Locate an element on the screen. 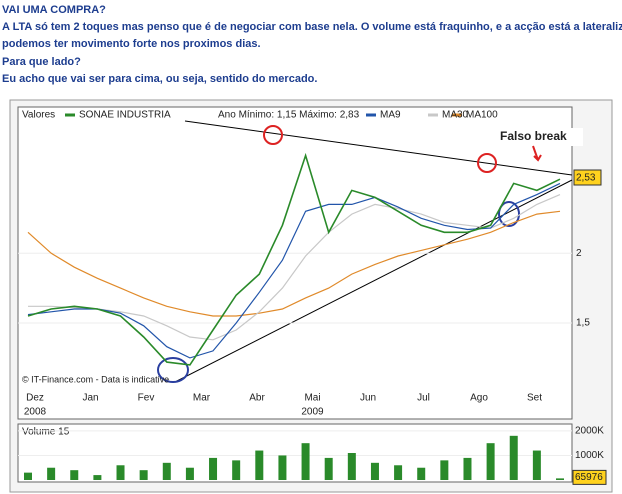 The width and height of the screenshot is (622, 494). x-tick-label: Jan is located at coordinates (90, 398).